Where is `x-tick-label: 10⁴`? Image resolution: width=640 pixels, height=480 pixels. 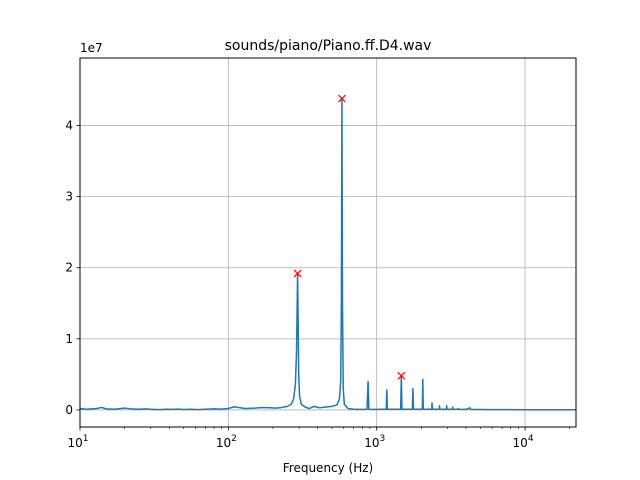
x-tick-label: 10⁴ is located at coordinates (523, 442).